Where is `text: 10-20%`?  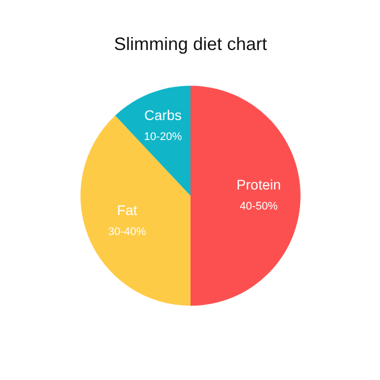 text: 10-20% is located at coordinates (163, 137).